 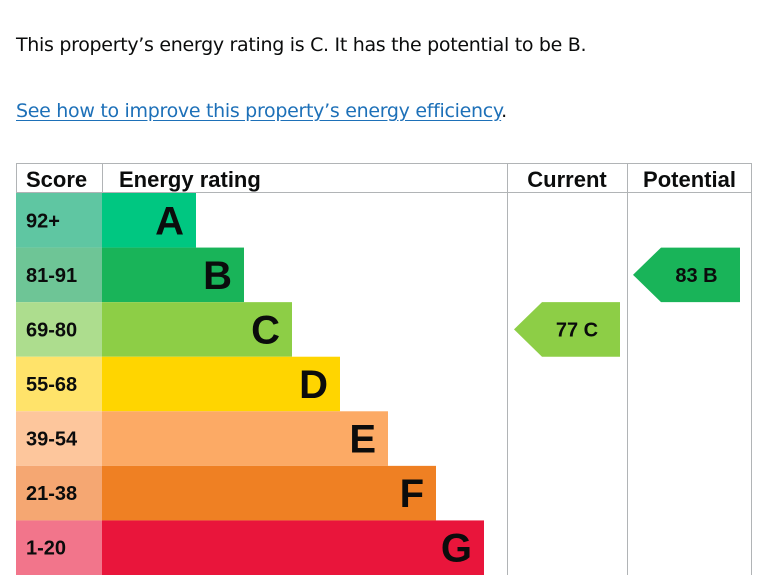 I want to click on score-cell-B, so click(x=59, y=275).